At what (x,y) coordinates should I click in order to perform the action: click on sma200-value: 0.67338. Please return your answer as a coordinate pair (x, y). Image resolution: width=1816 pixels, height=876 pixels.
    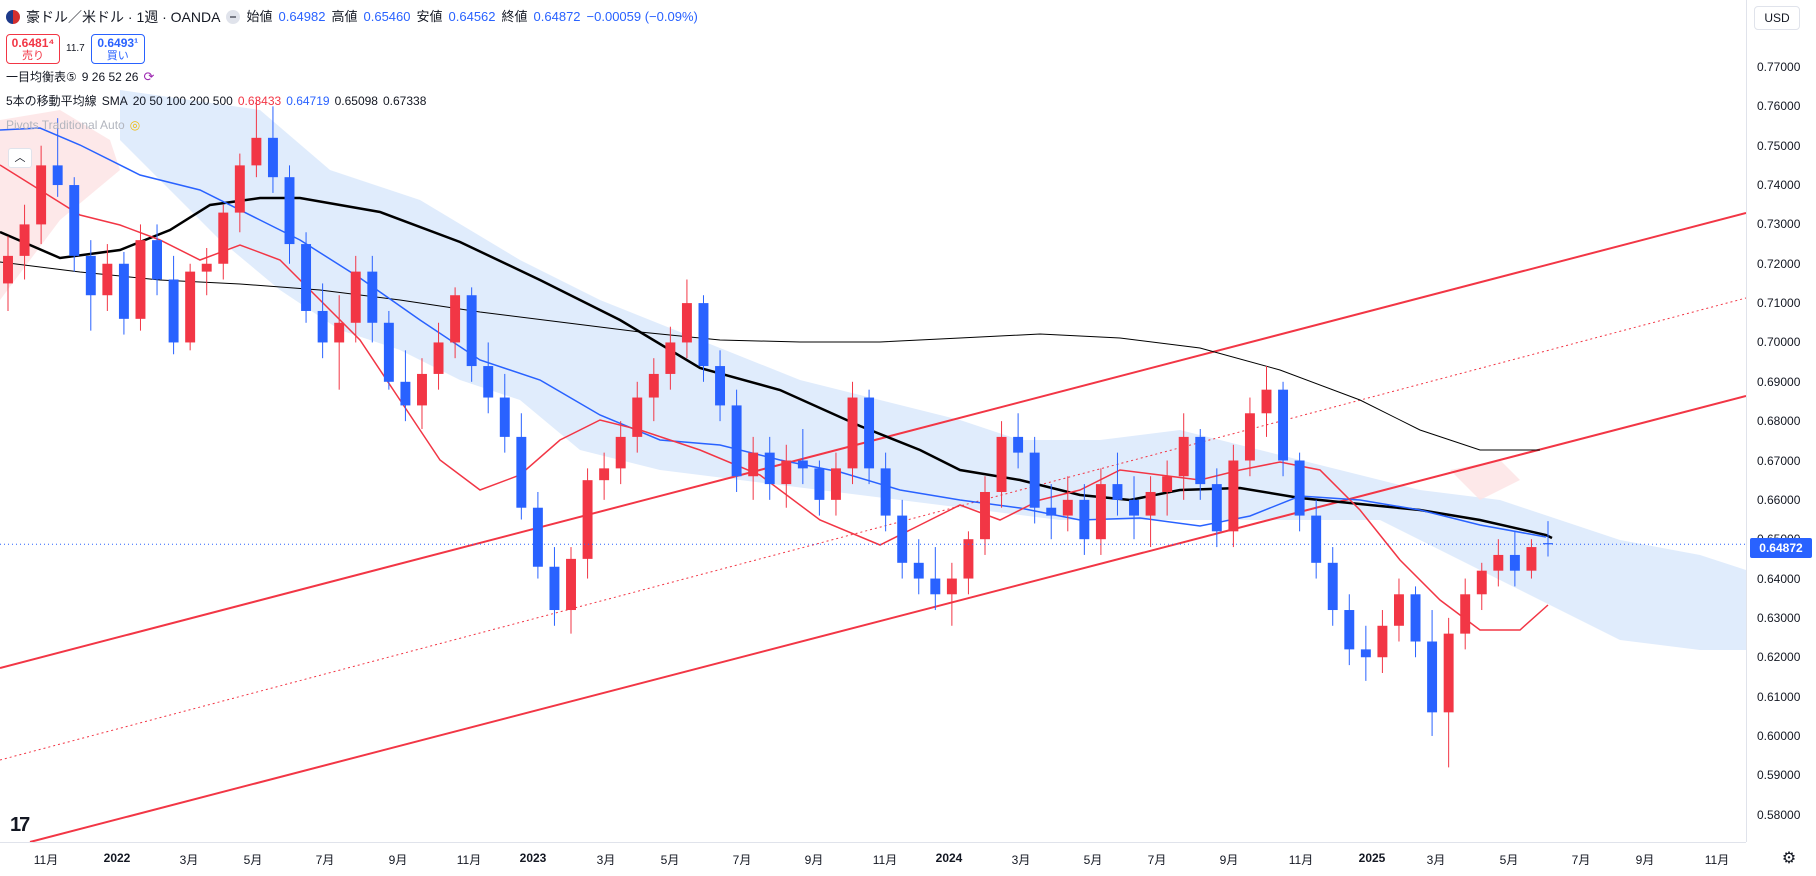
    Looking at the image, I should click on (404, 101).